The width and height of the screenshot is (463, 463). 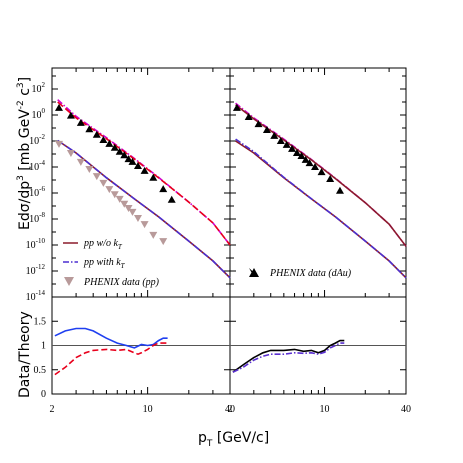 What do you see at coordinates (104, 263) in the screenshot?
I see `legend-with-kt-label: pp with kT` at bounding box center [104, 263].